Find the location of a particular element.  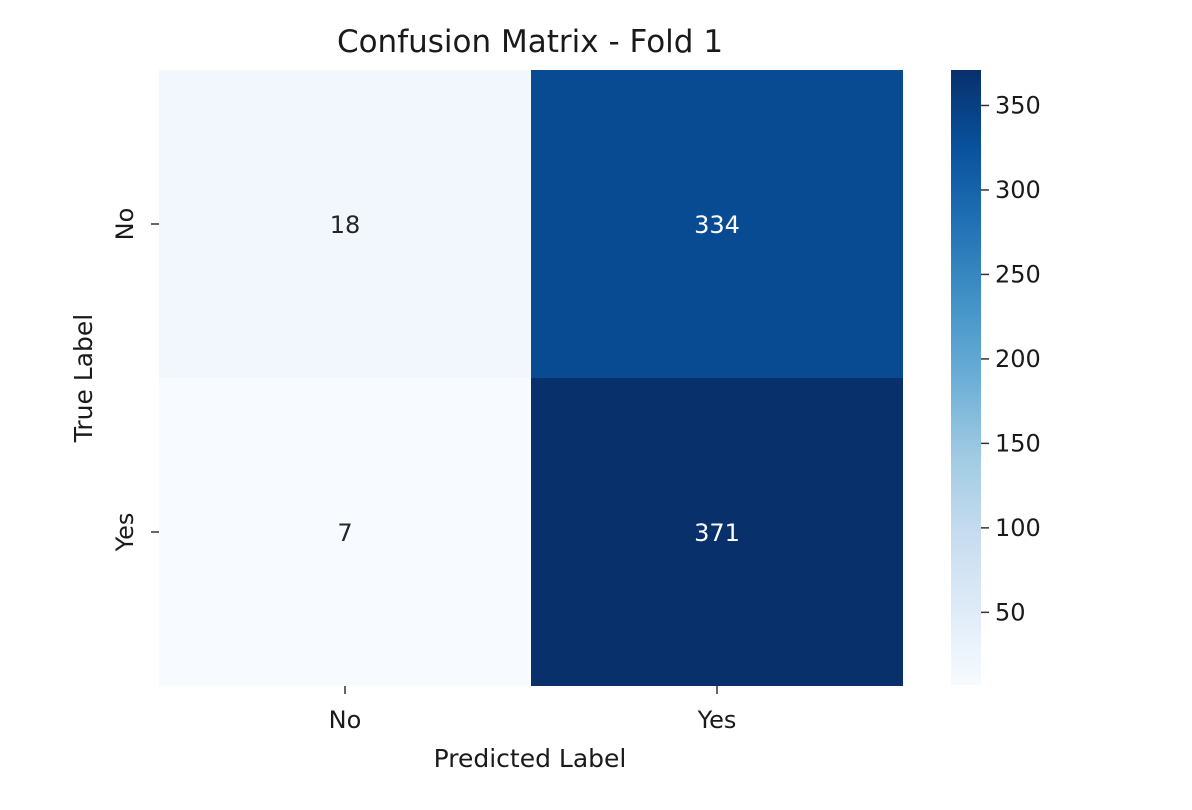

colorbar-tick-label-50: 50 is located at coordinates (1010, 612).